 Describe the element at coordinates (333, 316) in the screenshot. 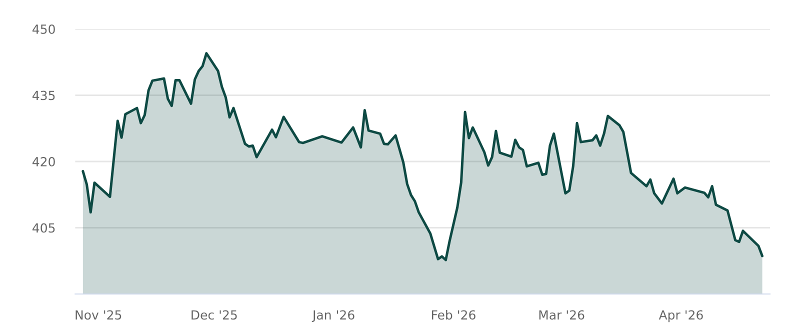

I see `x-tick-label: Jan '26` at that location.